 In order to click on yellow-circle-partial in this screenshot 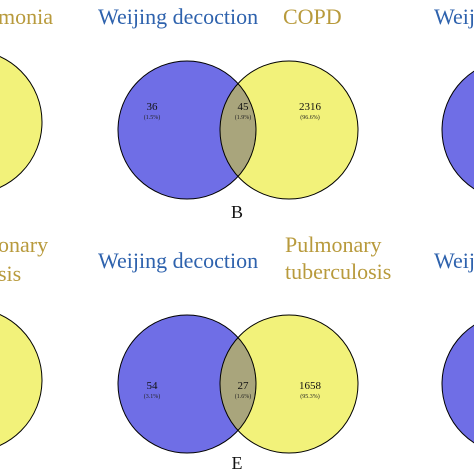, I will do `click(21, 122)`.